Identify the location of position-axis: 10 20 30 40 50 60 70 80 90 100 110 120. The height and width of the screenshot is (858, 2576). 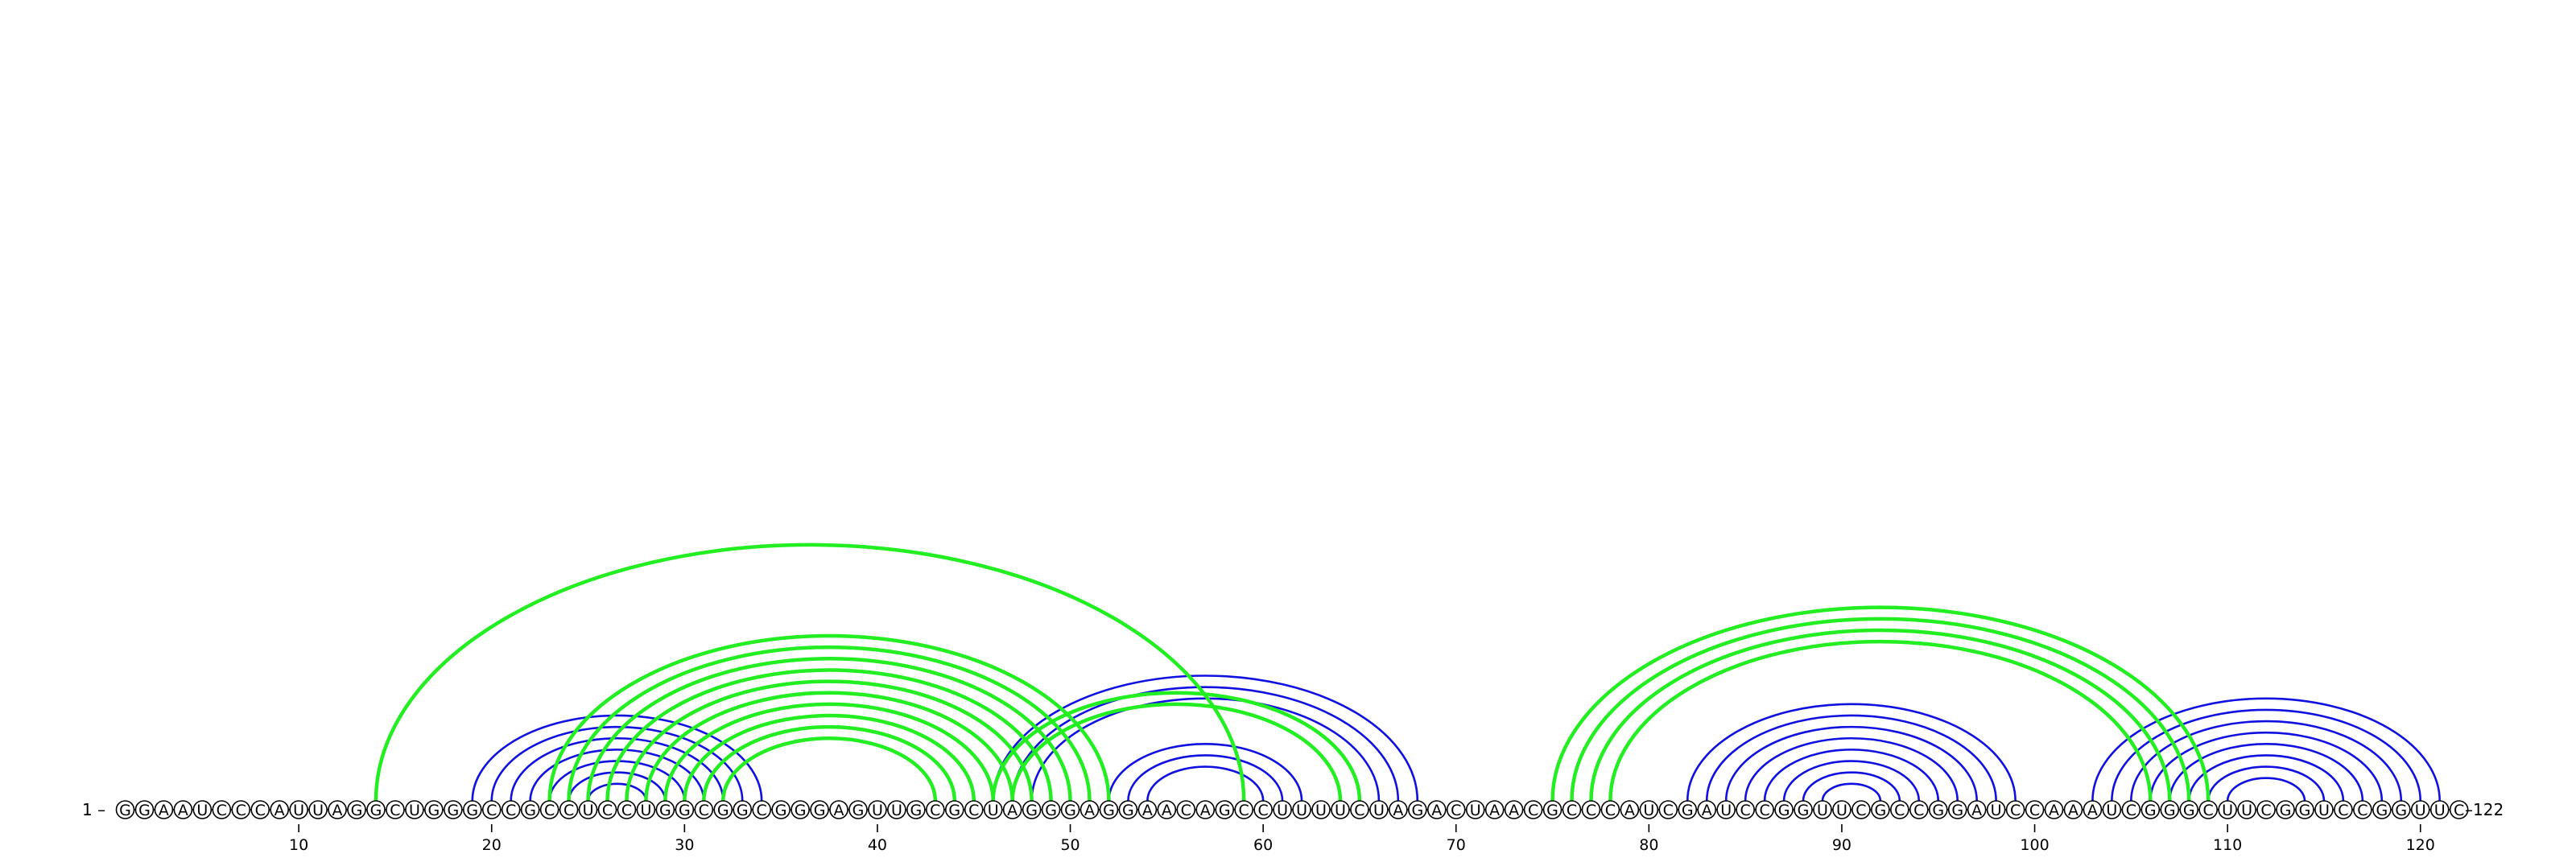
(1362, 839).